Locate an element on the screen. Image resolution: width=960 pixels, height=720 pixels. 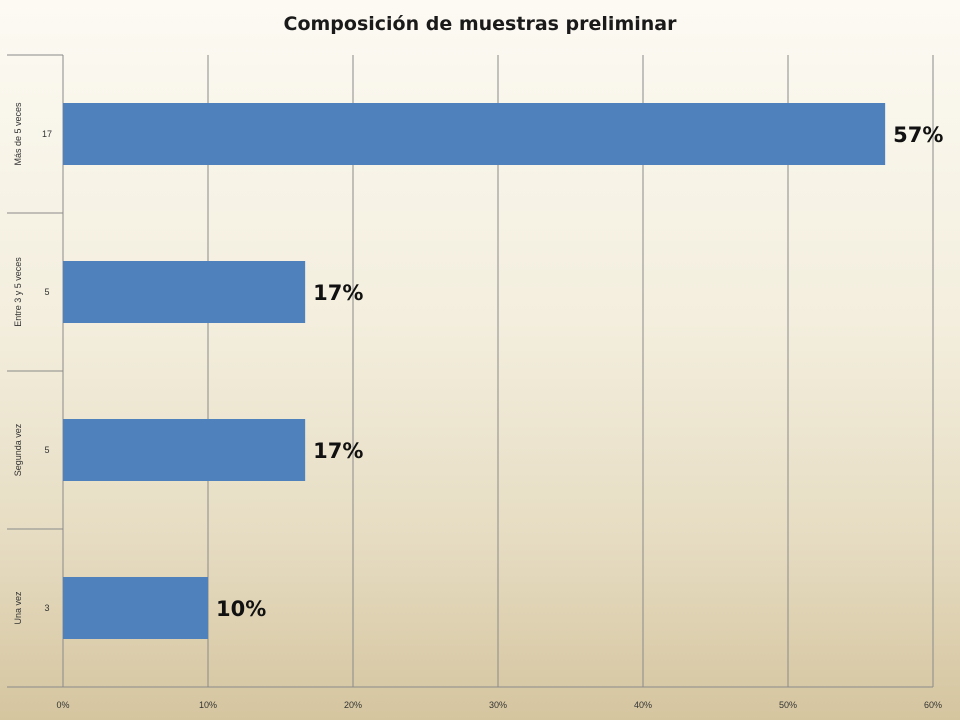
chart-title: Composición de muestras preliminar is located at coordinates (480, 24).